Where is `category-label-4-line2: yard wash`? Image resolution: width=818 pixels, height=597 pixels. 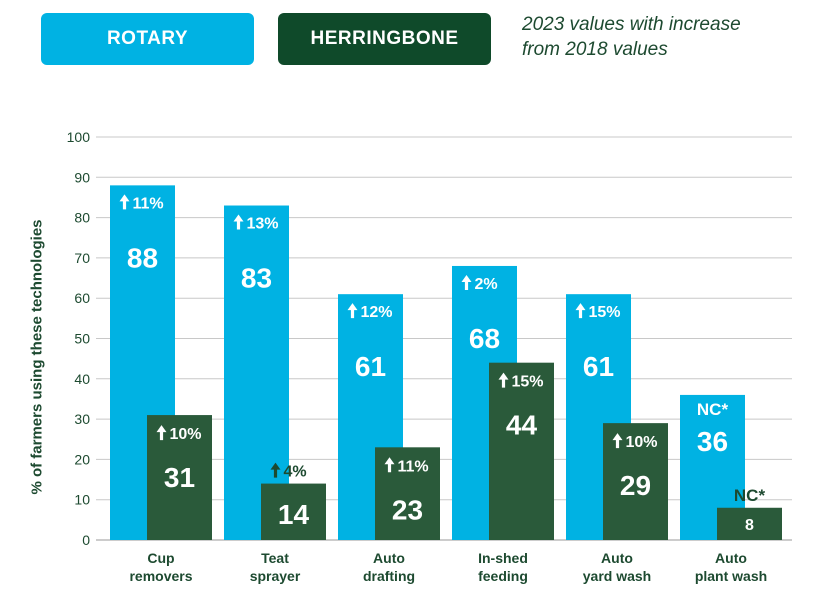 category-label-4-line2: yard wash is located at coordinates (617, 576).